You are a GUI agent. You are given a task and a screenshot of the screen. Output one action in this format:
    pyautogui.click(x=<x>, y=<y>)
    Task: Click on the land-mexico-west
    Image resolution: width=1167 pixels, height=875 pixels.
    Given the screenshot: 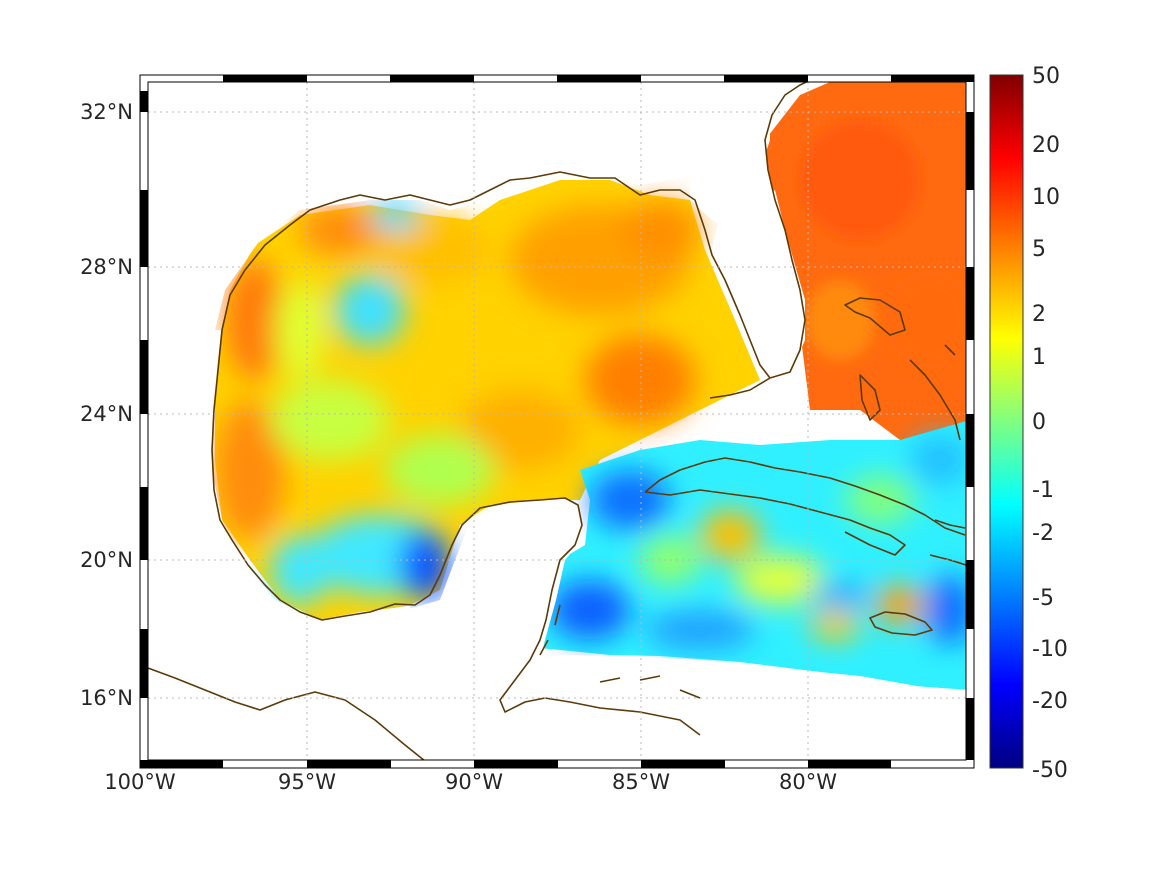 What is the action you would take?
    pyautogui.click(x=289, y=545)
    